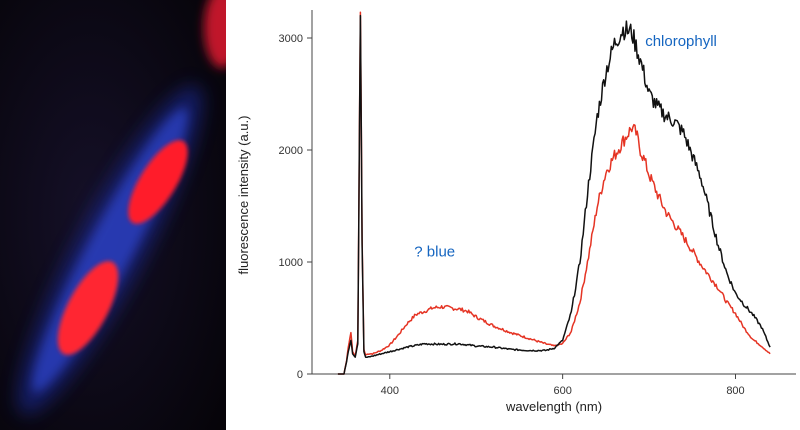 The width and height of the screenshot is (800, 430). I want to click on y-tick-label: 3000, so click(291, 39).